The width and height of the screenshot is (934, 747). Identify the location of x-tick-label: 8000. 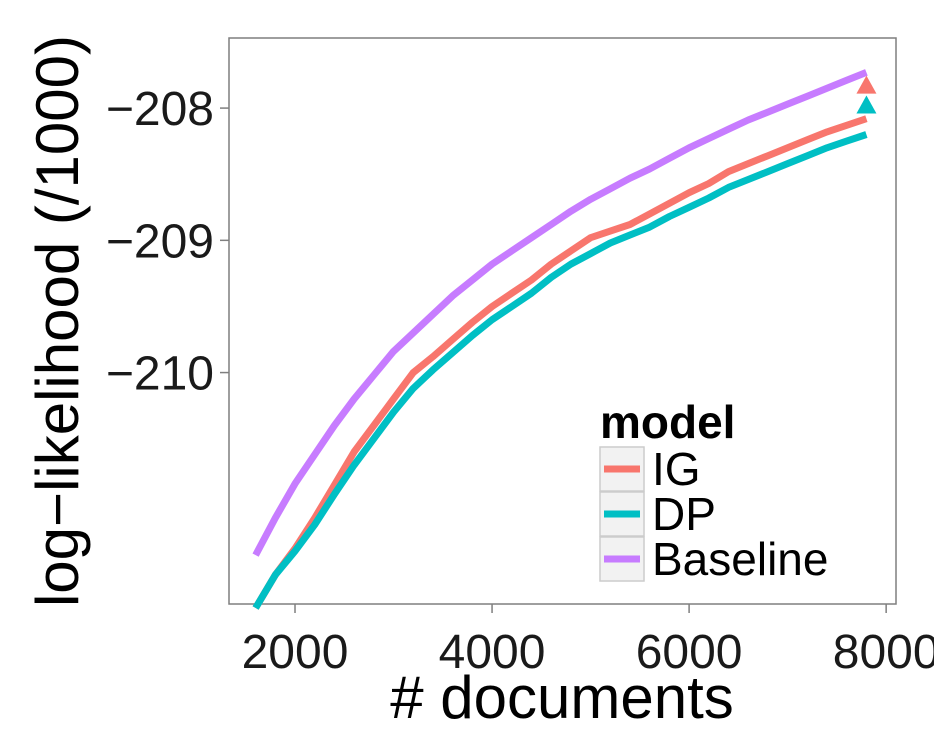
(883, 652).